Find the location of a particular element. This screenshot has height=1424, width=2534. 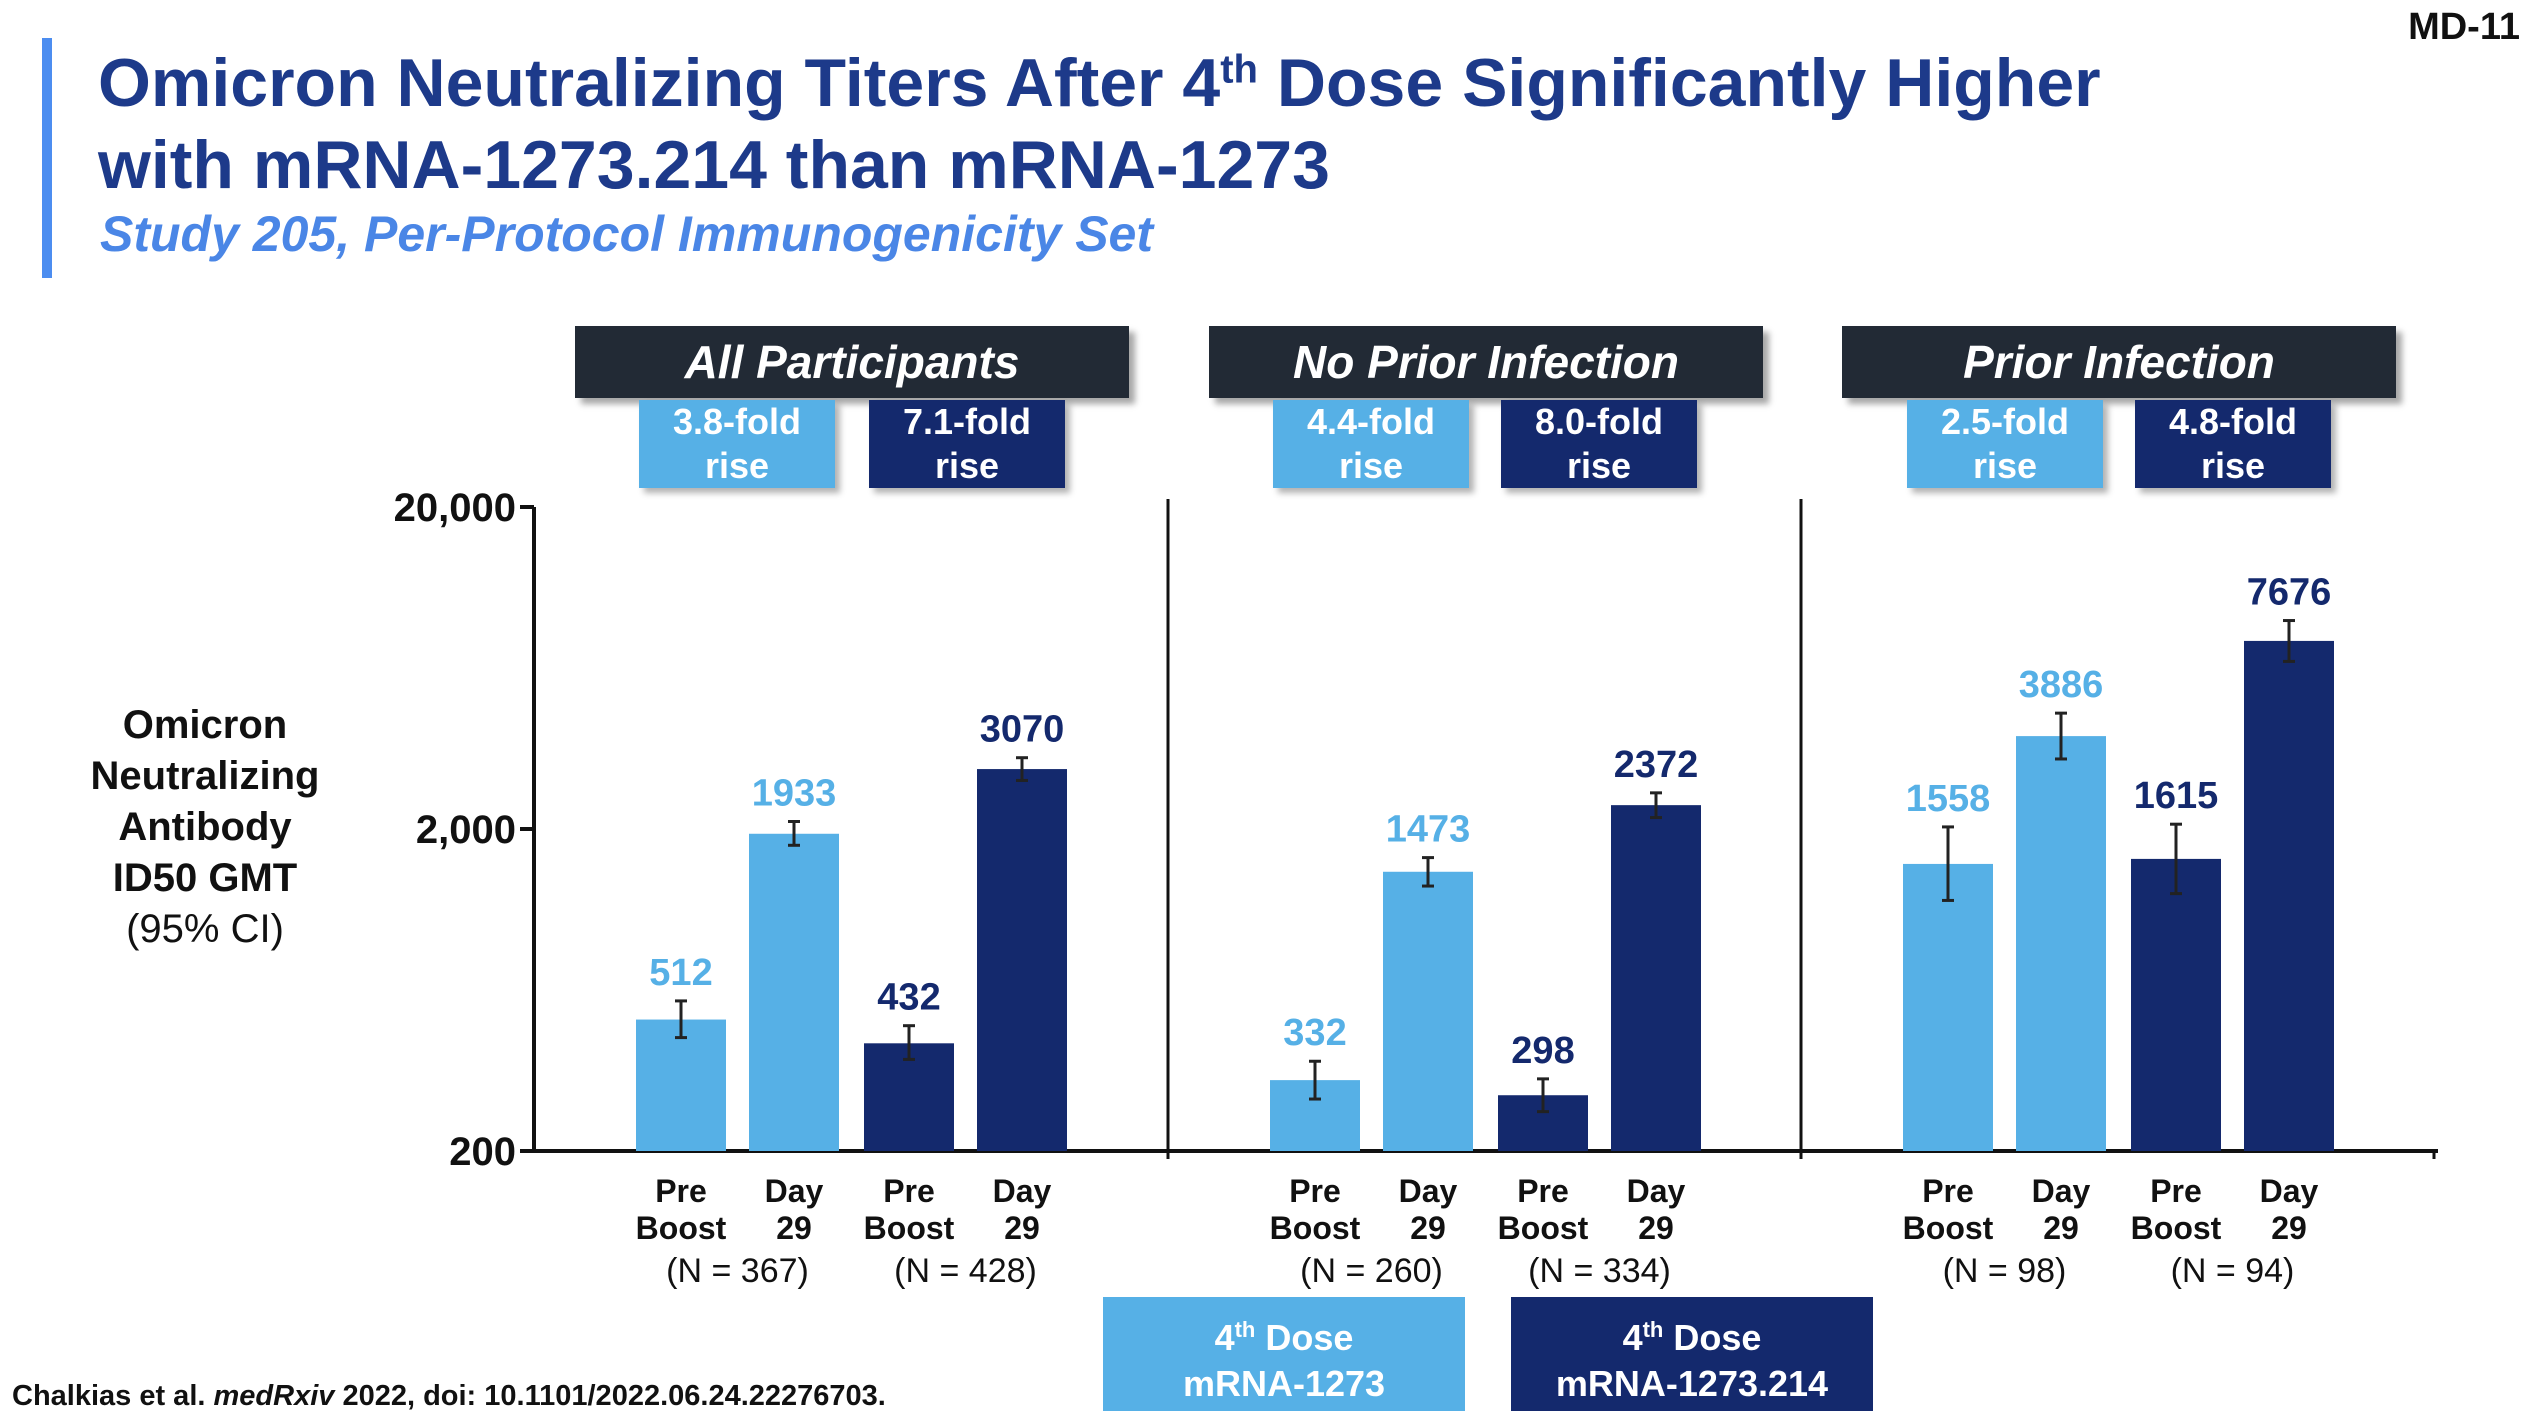

data-label: 512 is located at coordinates (680, 973).